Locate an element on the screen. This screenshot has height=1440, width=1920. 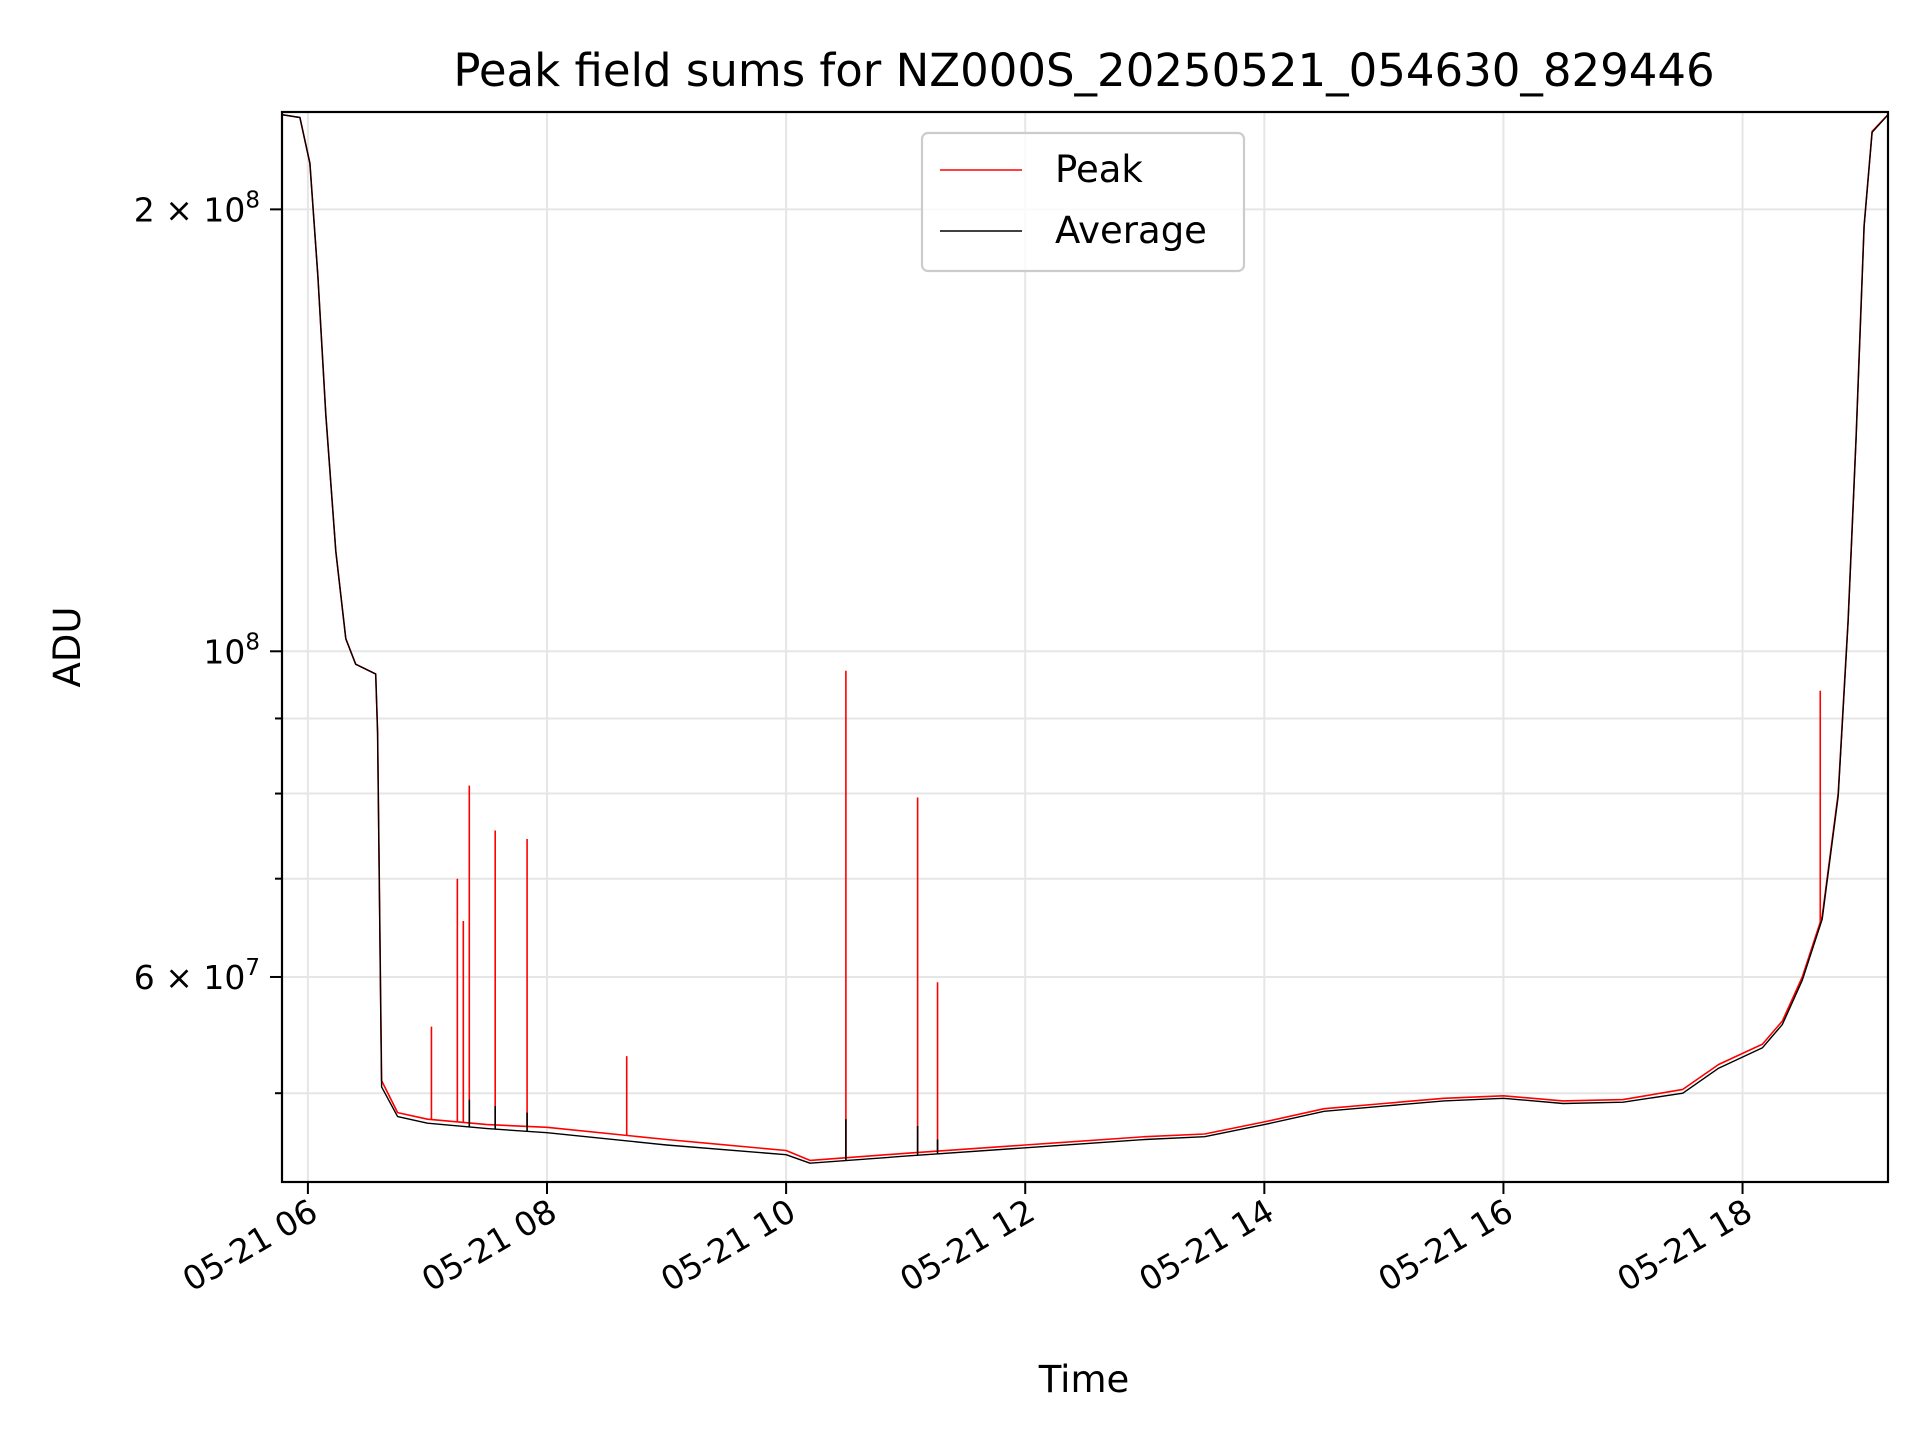
y-tick-label: 6 × 107 is located at coordinates (197, 976).